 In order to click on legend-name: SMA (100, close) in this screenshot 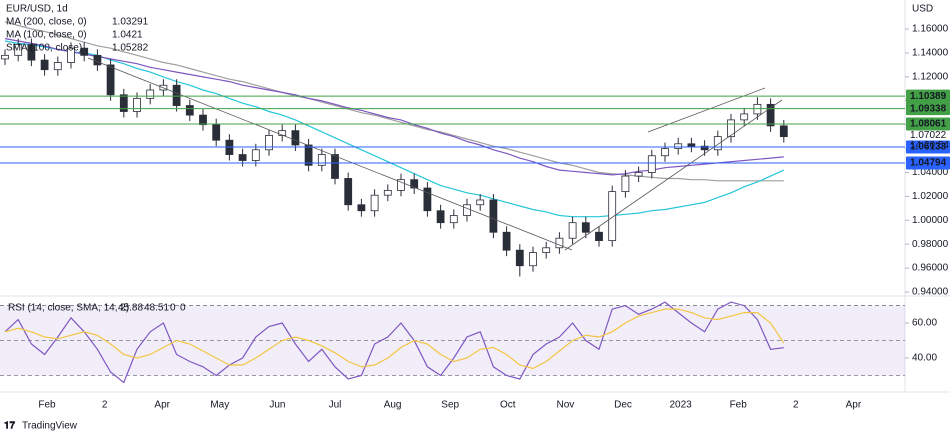, I will do `click(44, 48)`.